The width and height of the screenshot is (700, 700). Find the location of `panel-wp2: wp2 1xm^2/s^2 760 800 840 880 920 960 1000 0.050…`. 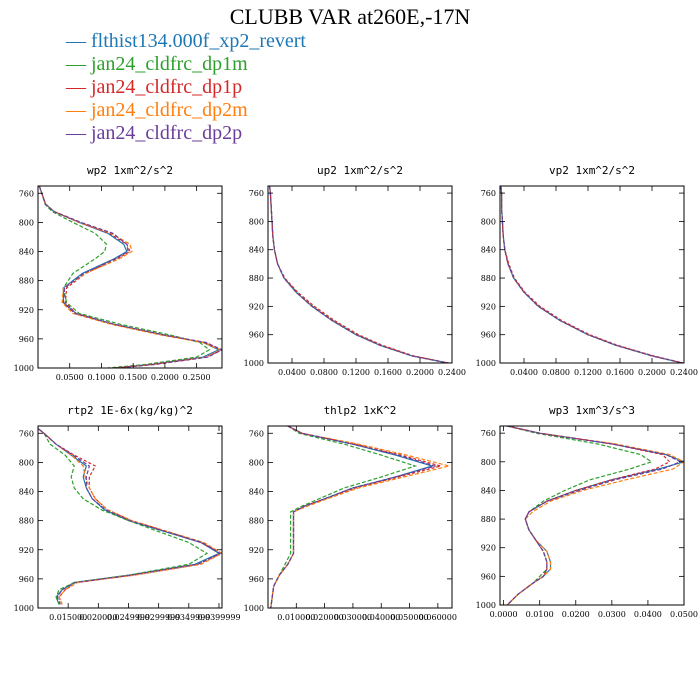

panel-wp2: wp2 1xm^2/s^2 760 800 840 880 920 960 1000 0.050… is located at coordinates (118, 273).